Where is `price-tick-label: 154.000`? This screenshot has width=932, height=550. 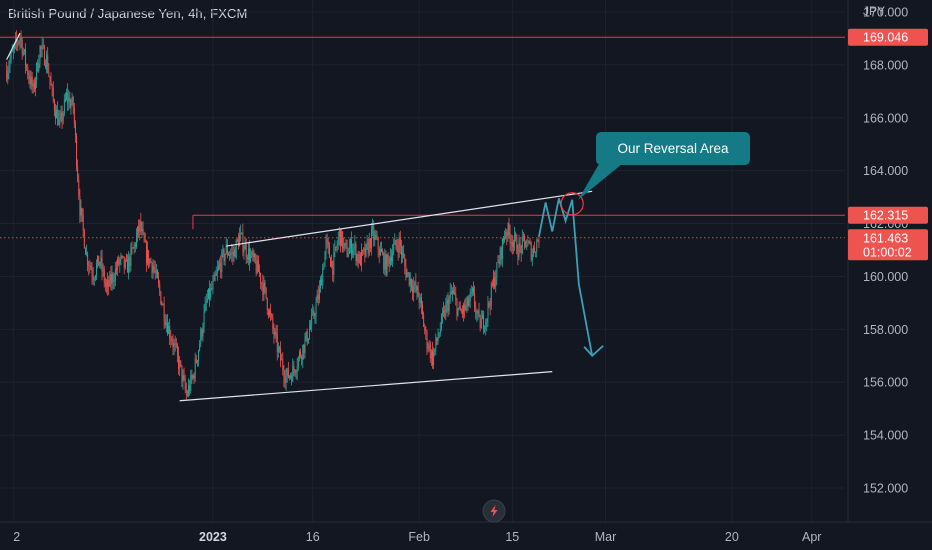 price-tick-label: 154.000 is located at coordinates (885, 436).